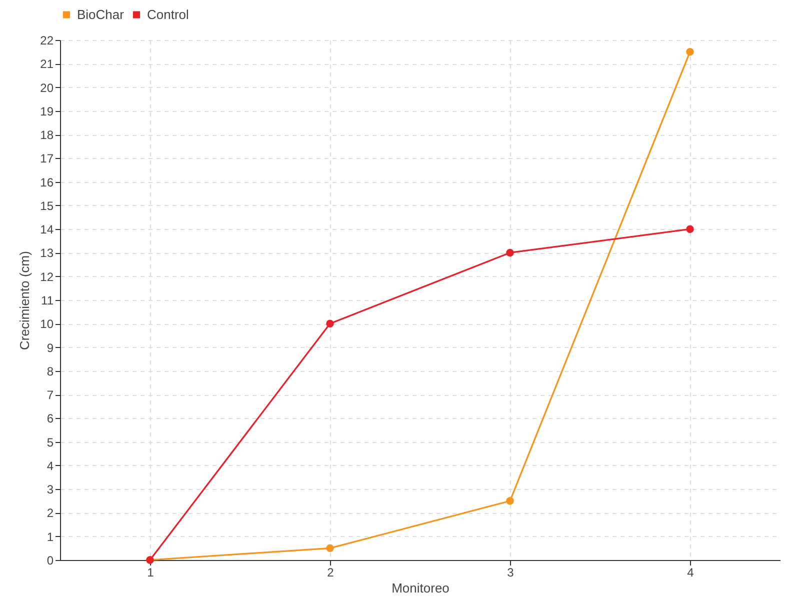 The image size is (800, 600). What do you see at coordinates (50, 537) in the screenshot?
I see `y-tick-label: 1` at bounding box center [50, 537].